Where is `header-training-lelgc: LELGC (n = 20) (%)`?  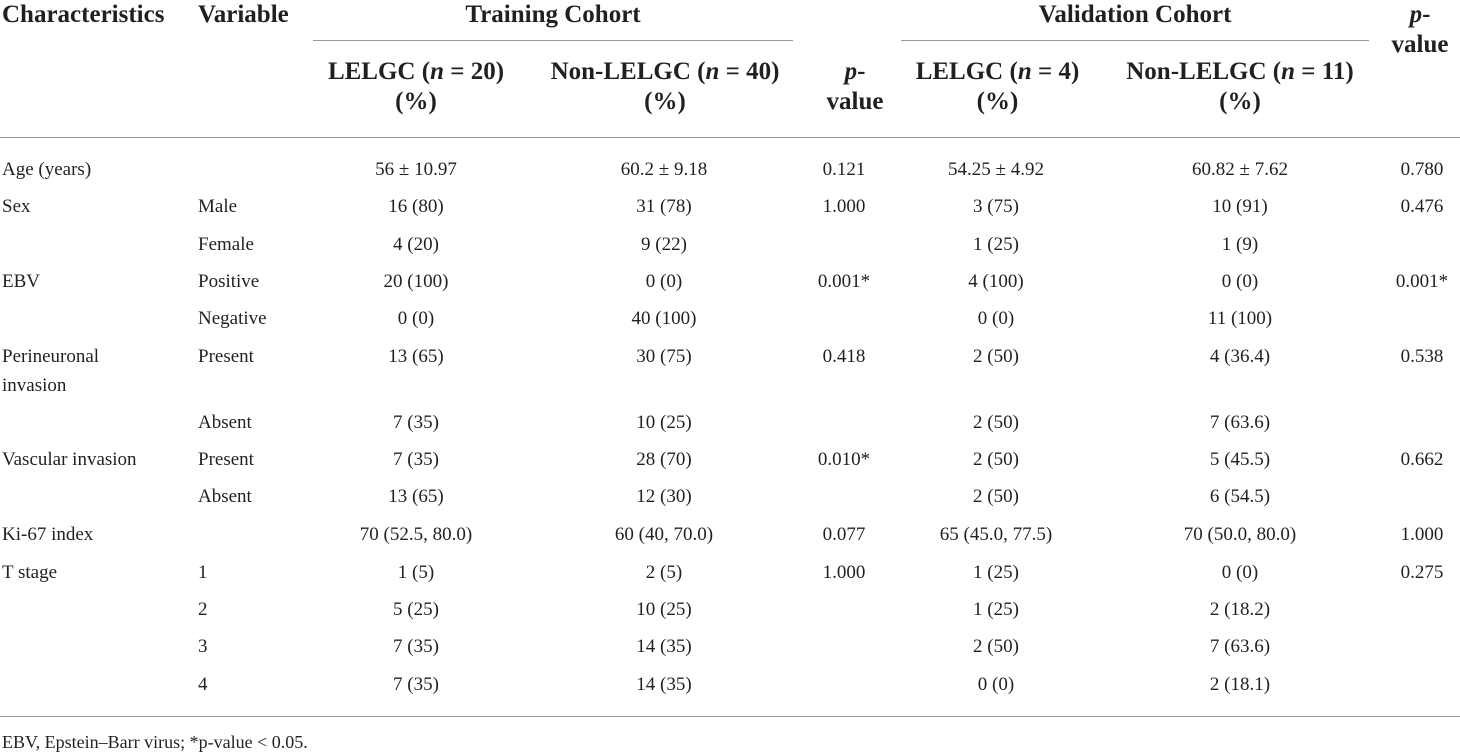
header-training-lelgc: LELGC (n = 20) (%) is located at coordinates (416, 86).